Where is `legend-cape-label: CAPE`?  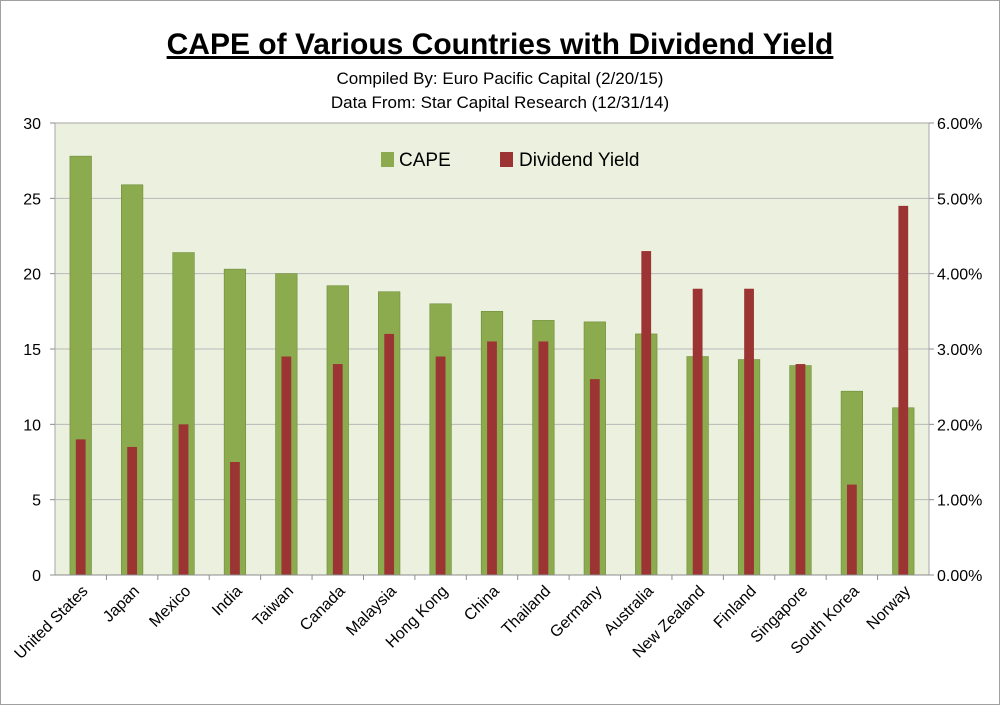
legend-cape-label: CAPE is located at coordinates (425, 160).